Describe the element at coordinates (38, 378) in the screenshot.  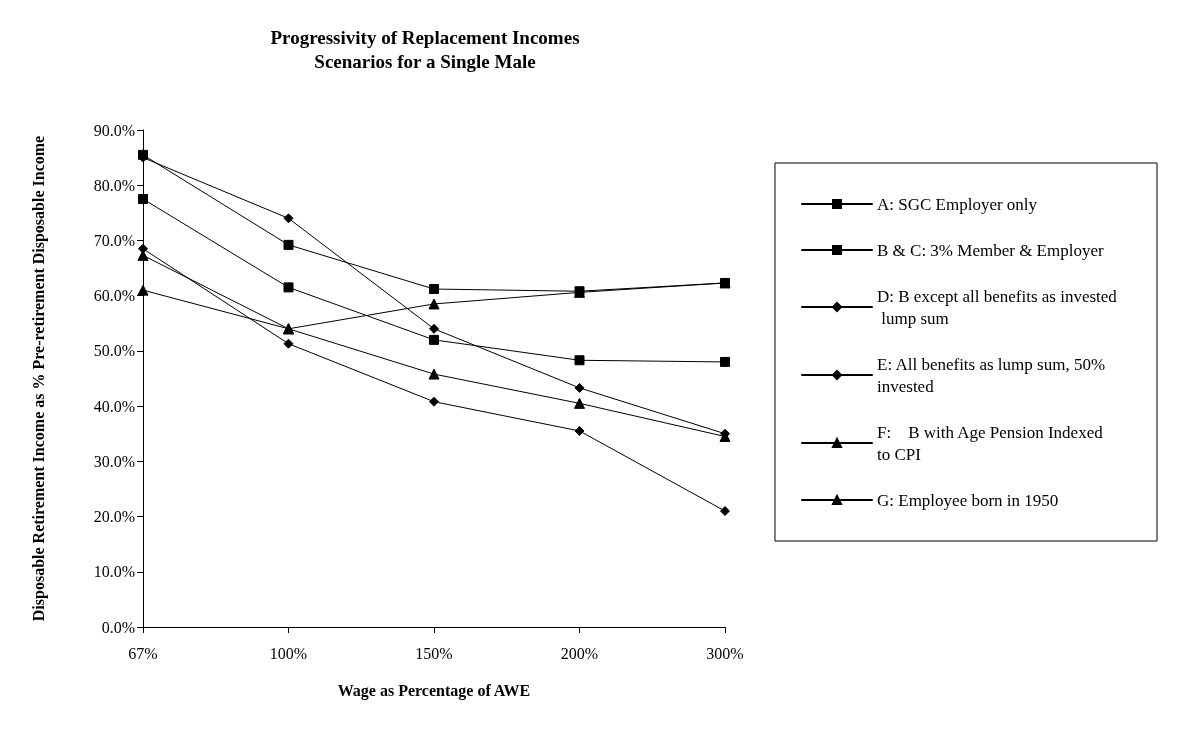
I see `y-axis-title: Disposable Retirement Income as % Pre-retirement Disposable Income` at that location.